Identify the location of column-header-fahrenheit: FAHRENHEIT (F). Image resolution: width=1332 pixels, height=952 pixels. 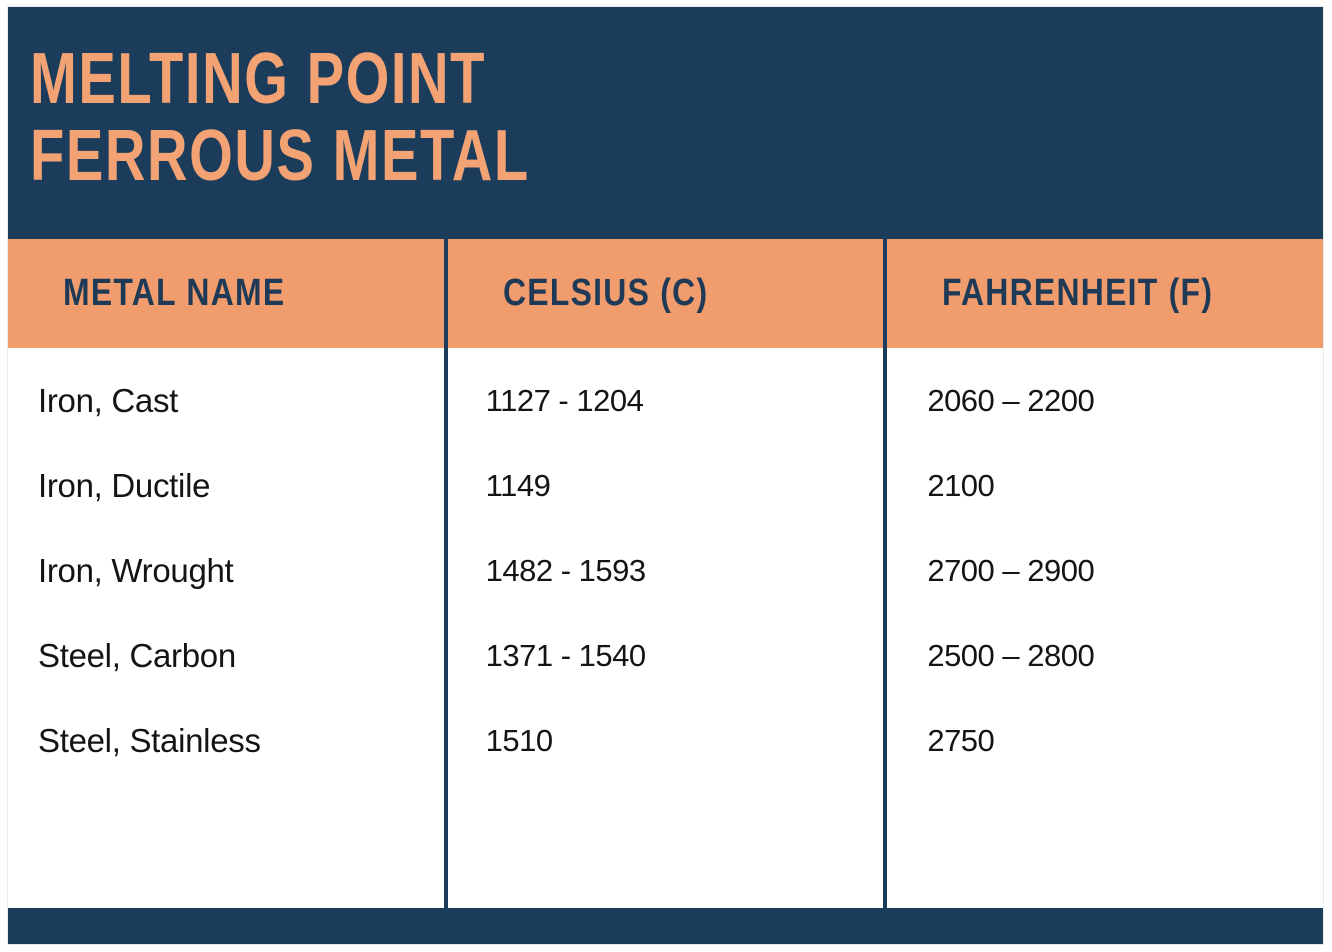
(1105, 293).